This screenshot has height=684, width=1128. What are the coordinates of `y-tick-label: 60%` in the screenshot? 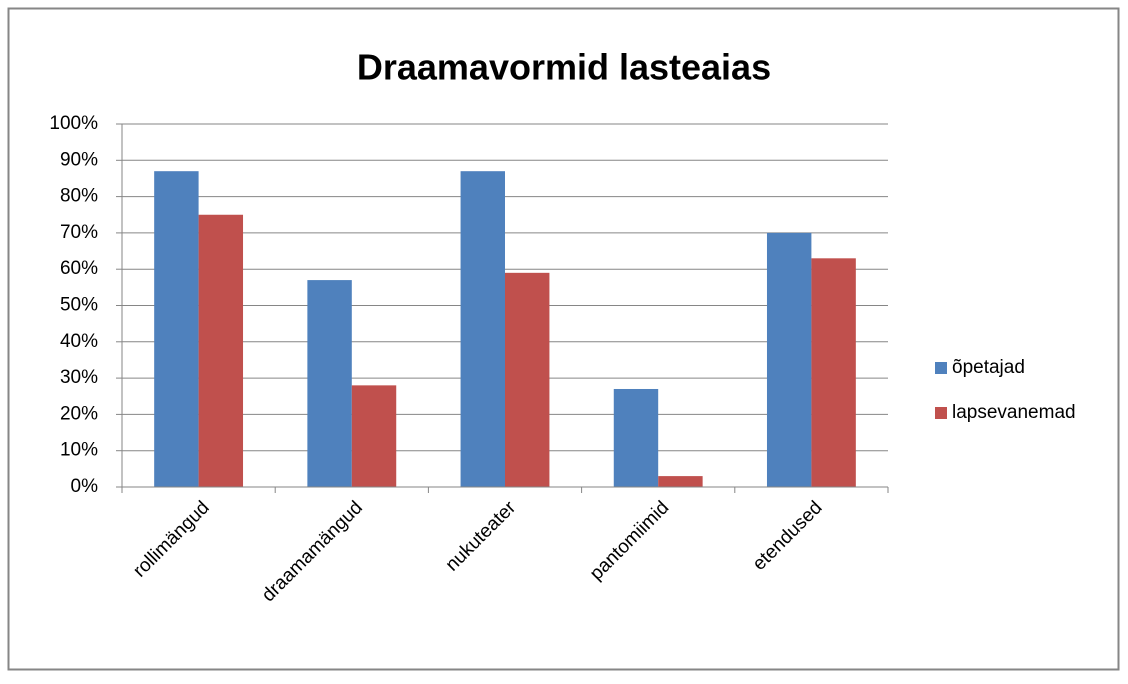 It's located at (79, 268).